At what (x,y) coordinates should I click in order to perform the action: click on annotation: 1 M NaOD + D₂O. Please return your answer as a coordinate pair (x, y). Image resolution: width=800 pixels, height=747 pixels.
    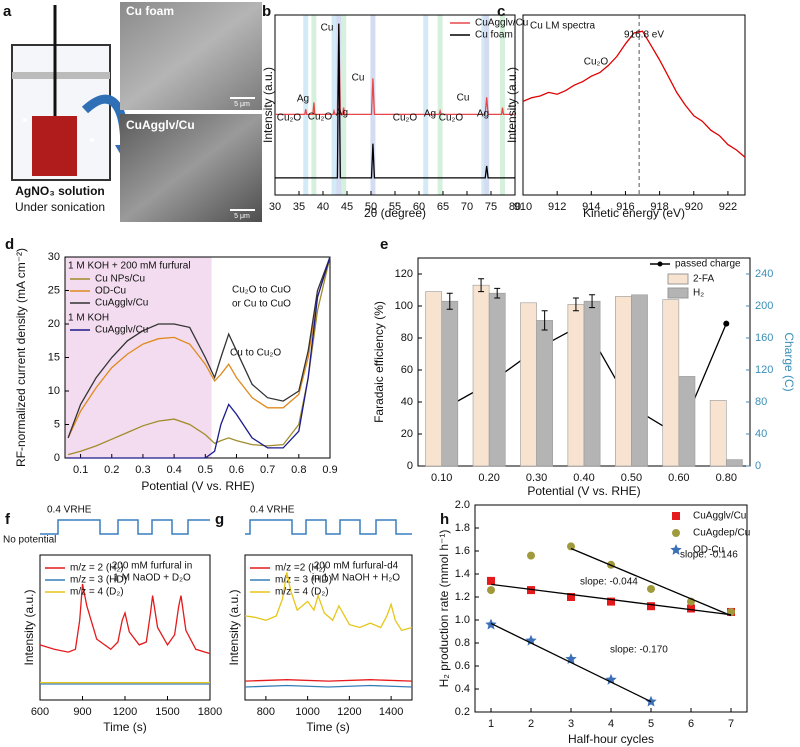
    Looking at the image, I should click on (152, 578).